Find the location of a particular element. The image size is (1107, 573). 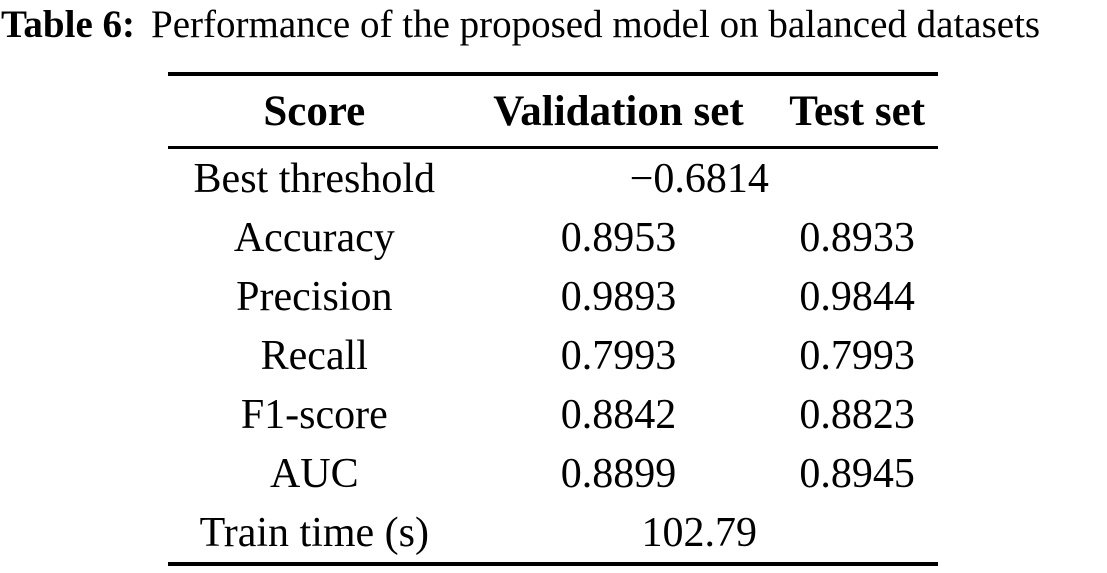

cell-best-threshold-value: −0.6814 is located at coordinates (699, 178).